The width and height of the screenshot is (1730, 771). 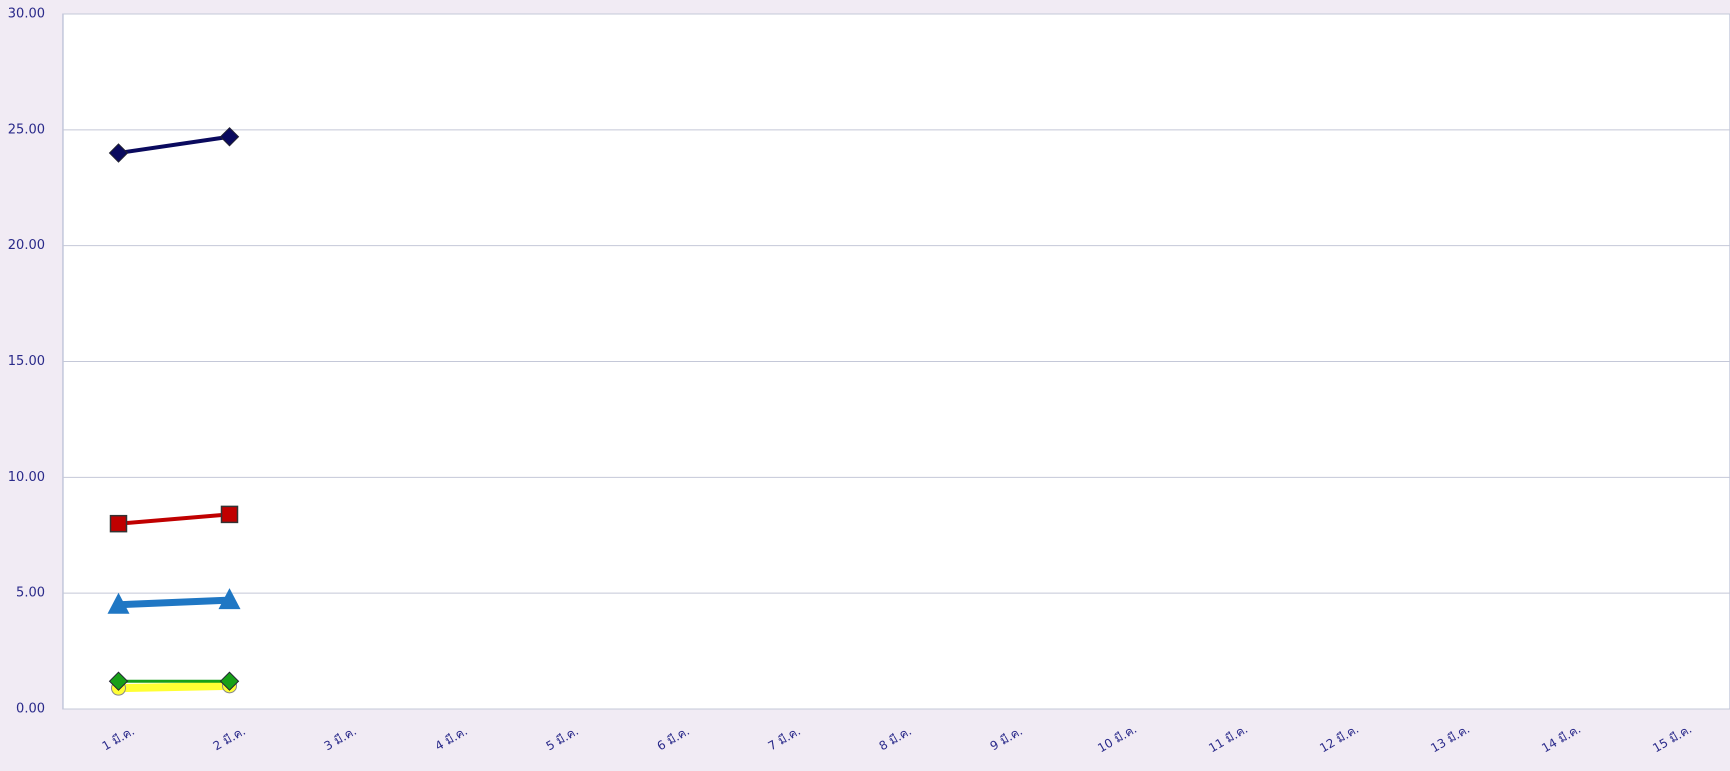 I want to click on y-tick-label: 30.00, so click(x=26, y=14).